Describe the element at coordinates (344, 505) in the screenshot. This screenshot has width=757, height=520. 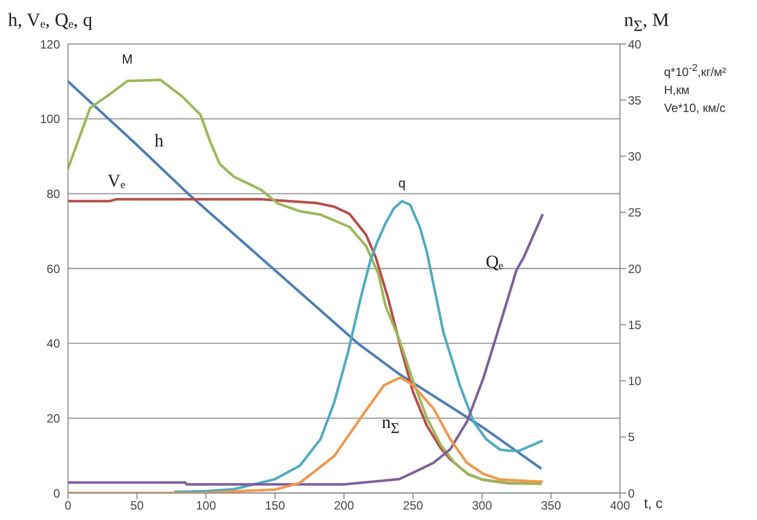
I see `x-tick-label: 200` at that location.